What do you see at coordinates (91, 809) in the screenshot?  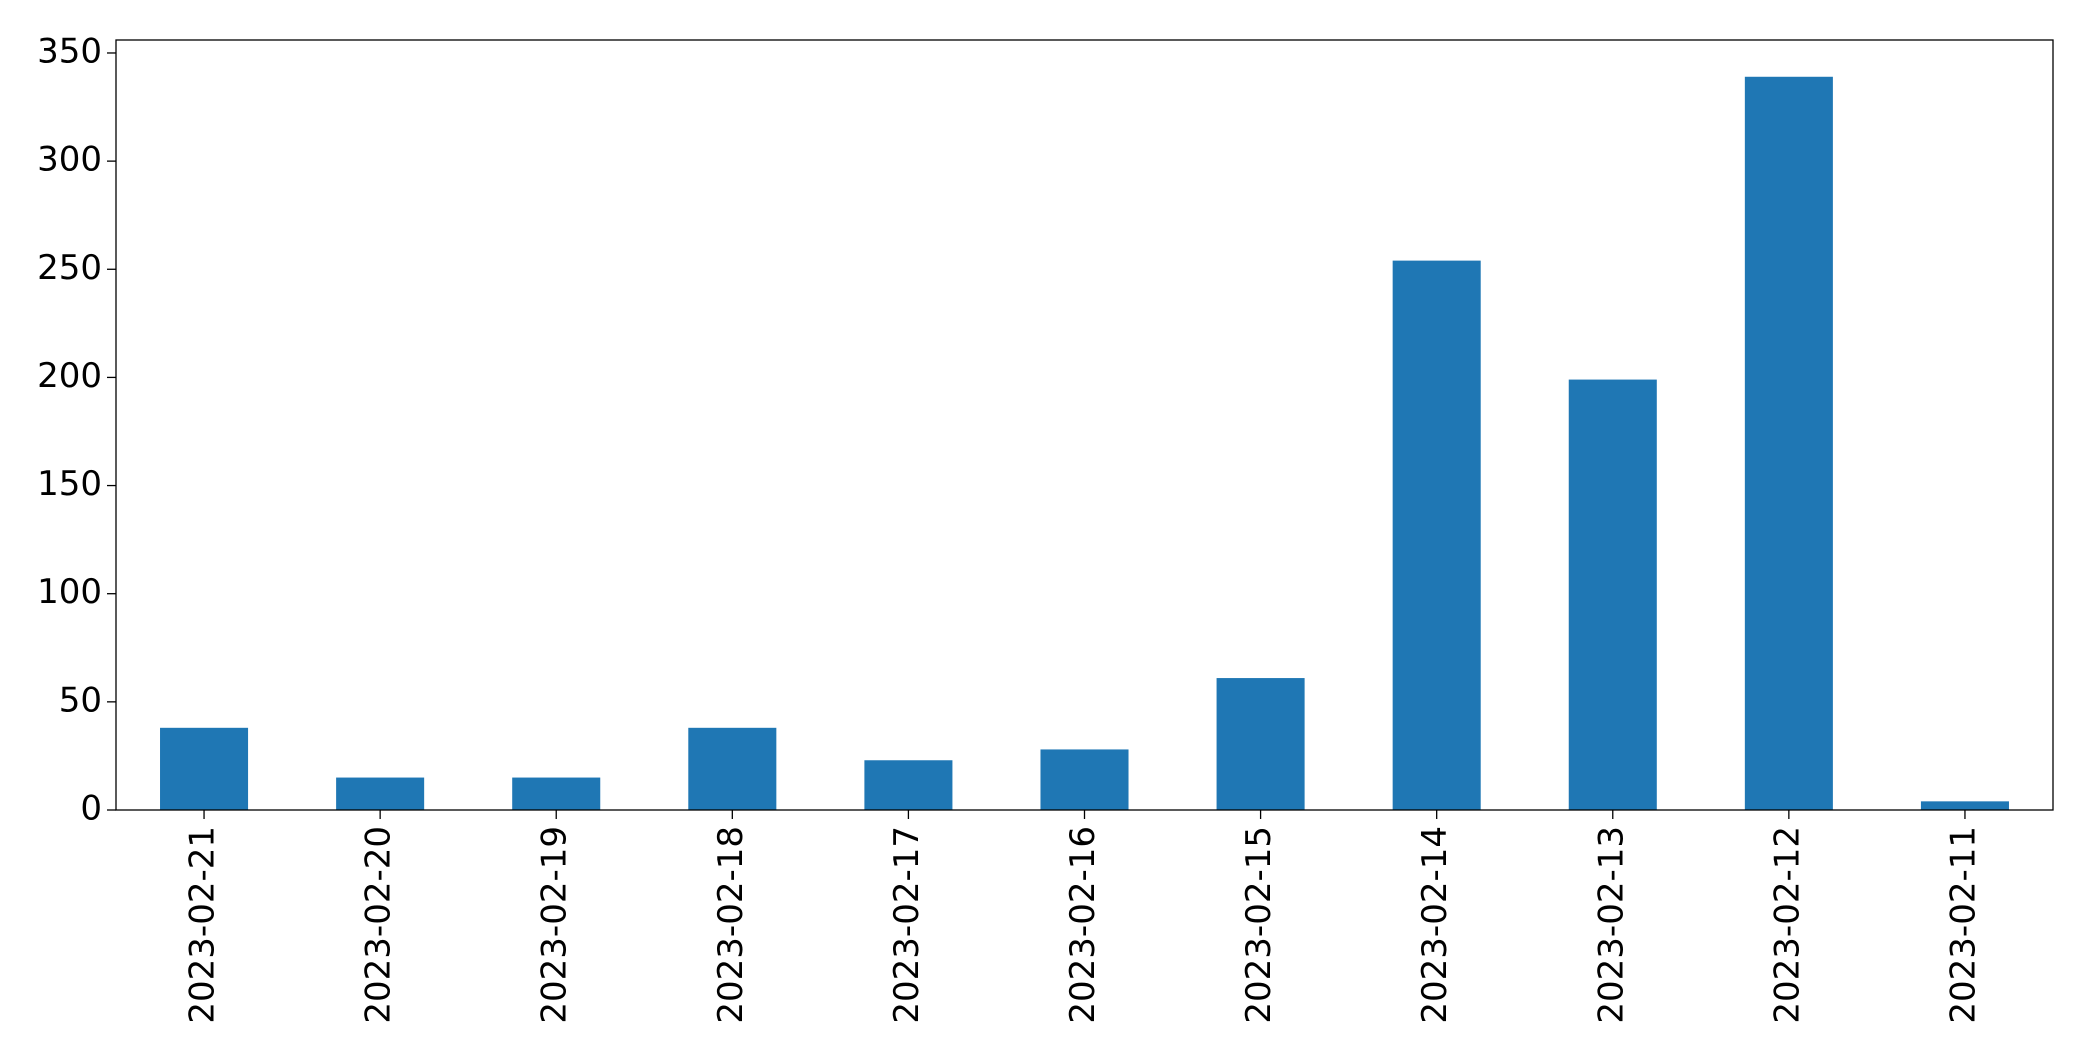 I see `y-tick-label: 0` at bounding box center [91, 809].